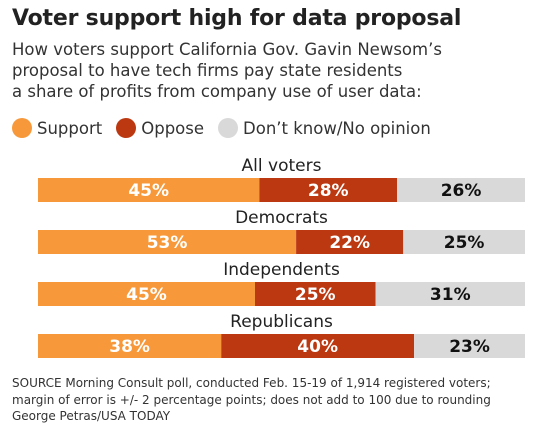 The height and width of the screenshot is (438, 550). I want to click on bar-all-voters-oppose, so click(328, 190).